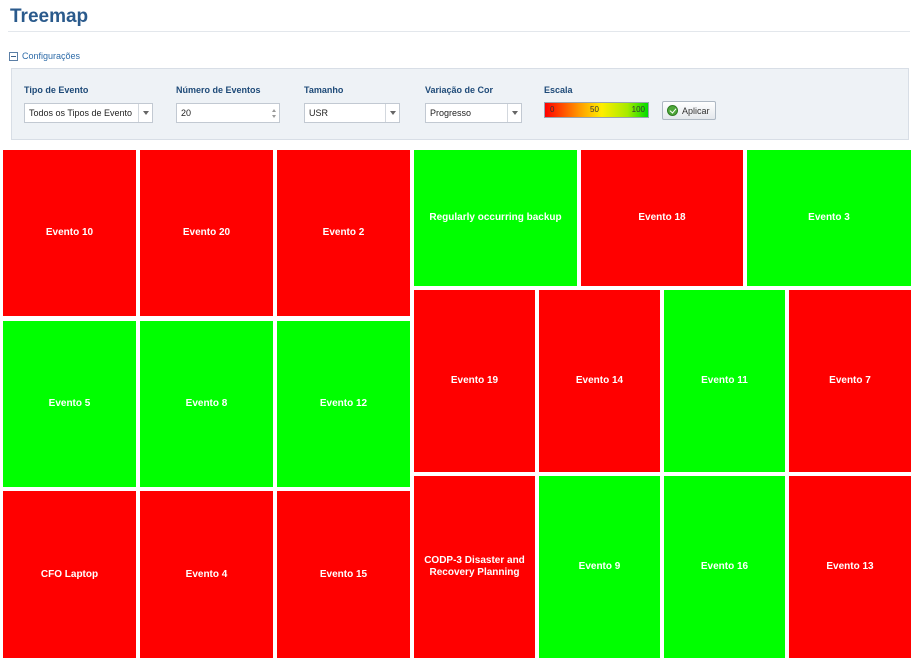 This screenshot has height=662, width=914. What do you see at coordinates (343, 233) in the screenshot?
I see `treemap-tile: Evento 2` at bounding box center [343, 233].